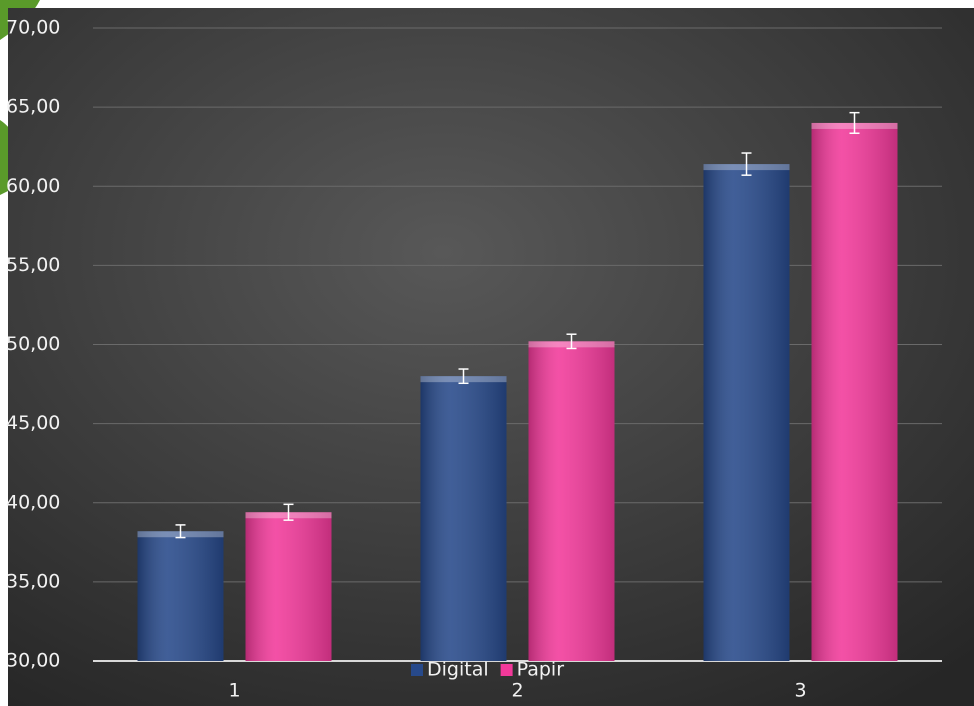 This screenshot has width=974, height=706. What do you see at coordinates (33, 661) in the screenshot?
I see `y-tick-label: 30,00` at bounding box center [33, 661].